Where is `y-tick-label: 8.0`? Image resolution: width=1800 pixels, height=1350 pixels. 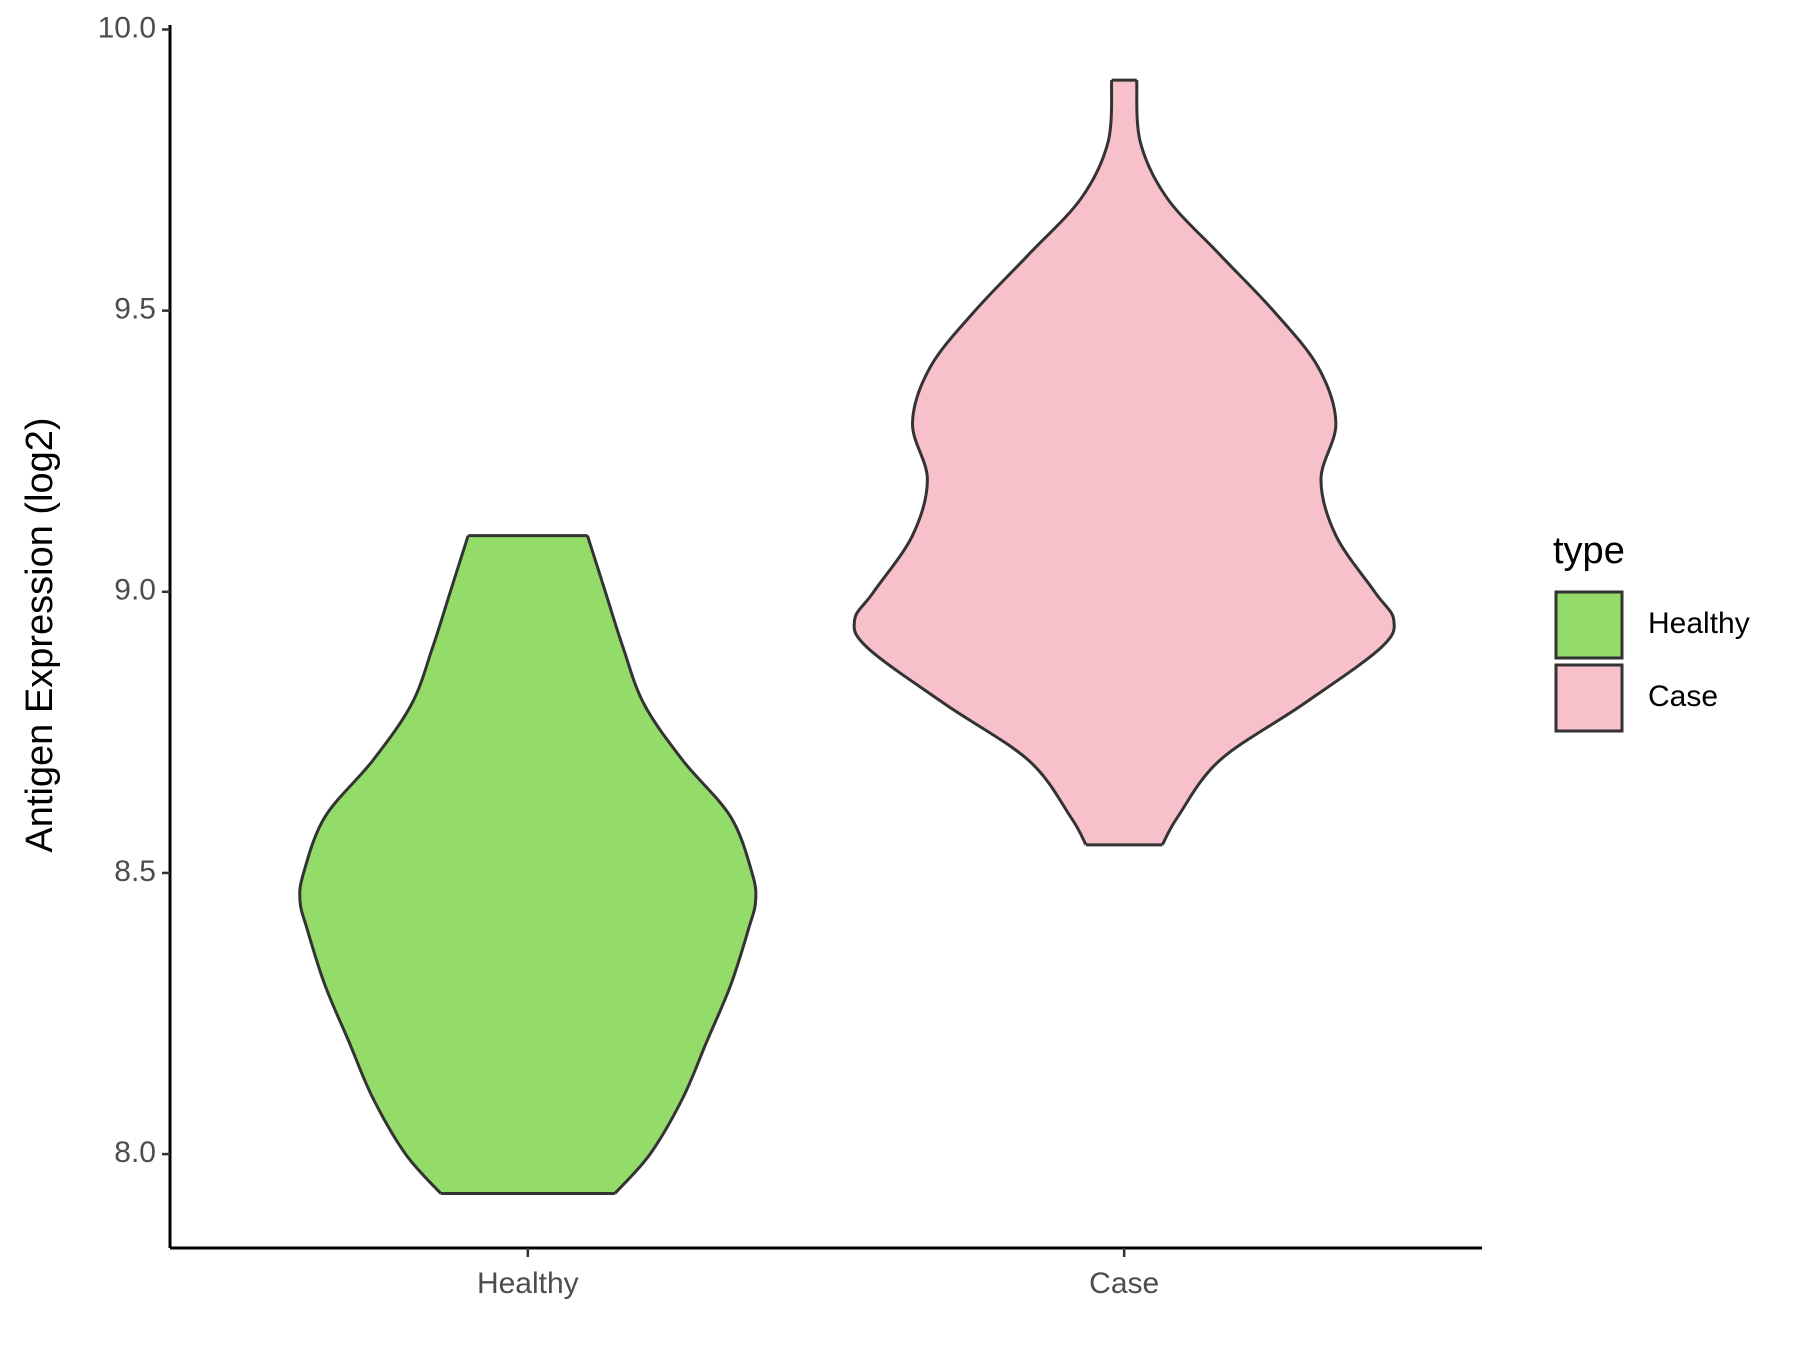
y-tick-label: 8.0 is located at coordinates (135, 1152).